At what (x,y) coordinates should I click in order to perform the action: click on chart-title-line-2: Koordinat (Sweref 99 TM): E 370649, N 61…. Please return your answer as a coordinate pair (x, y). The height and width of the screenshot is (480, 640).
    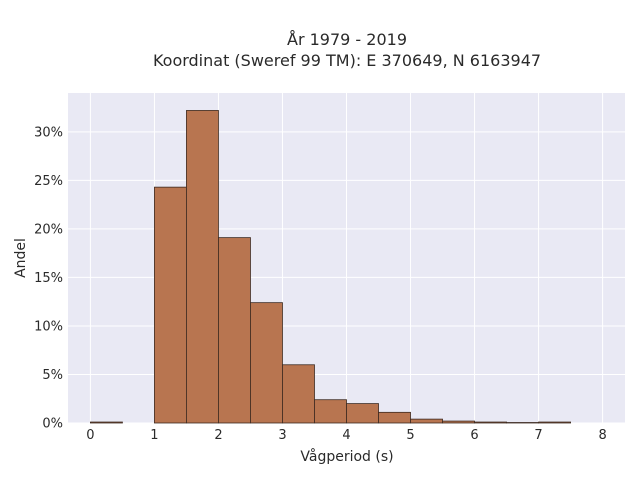
    Looking at the image, I should click on (347, 60).